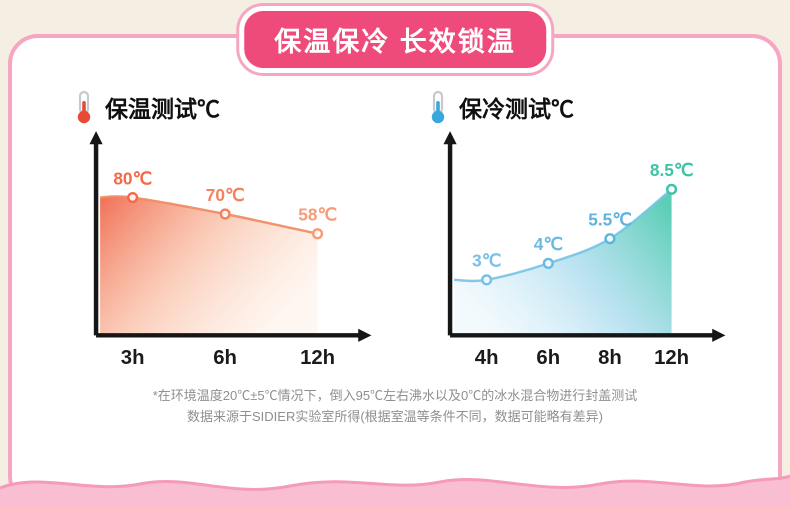 The image size is (790, 506). Describe the element at coordinates (609, 219) in the screenshot. I see `svg-text: 5.5℃` at that location.